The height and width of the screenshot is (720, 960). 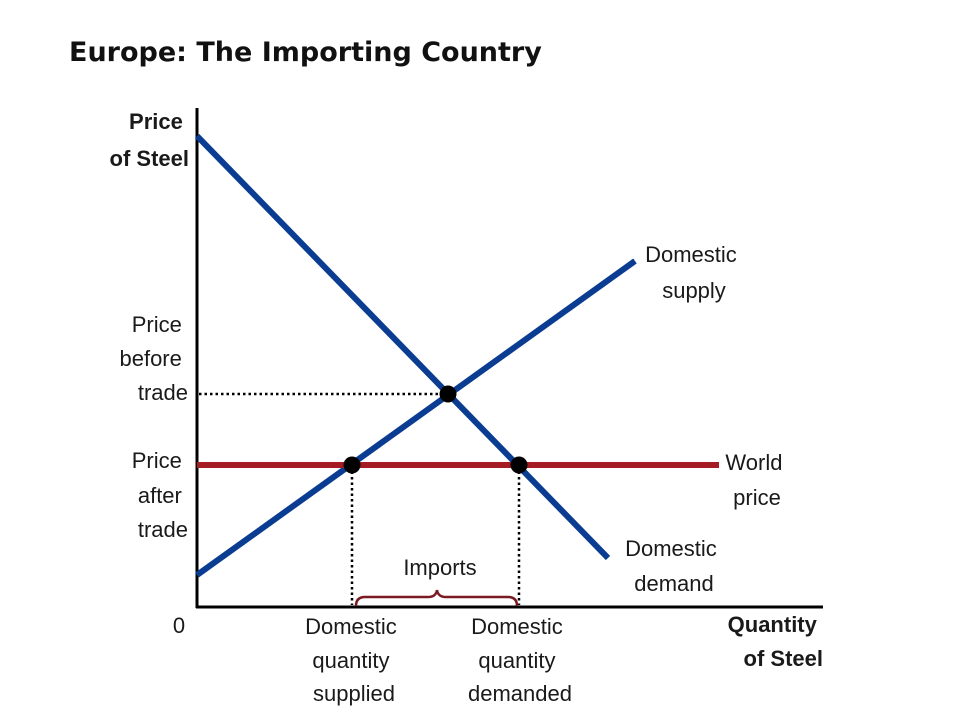 I want to click on world-price-label: World price, so click(x=756, y=480).